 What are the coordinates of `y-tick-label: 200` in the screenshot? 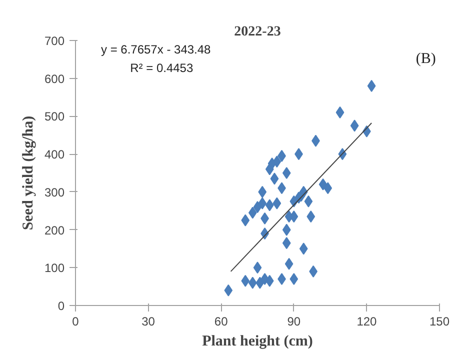 It's located at (54, 230).